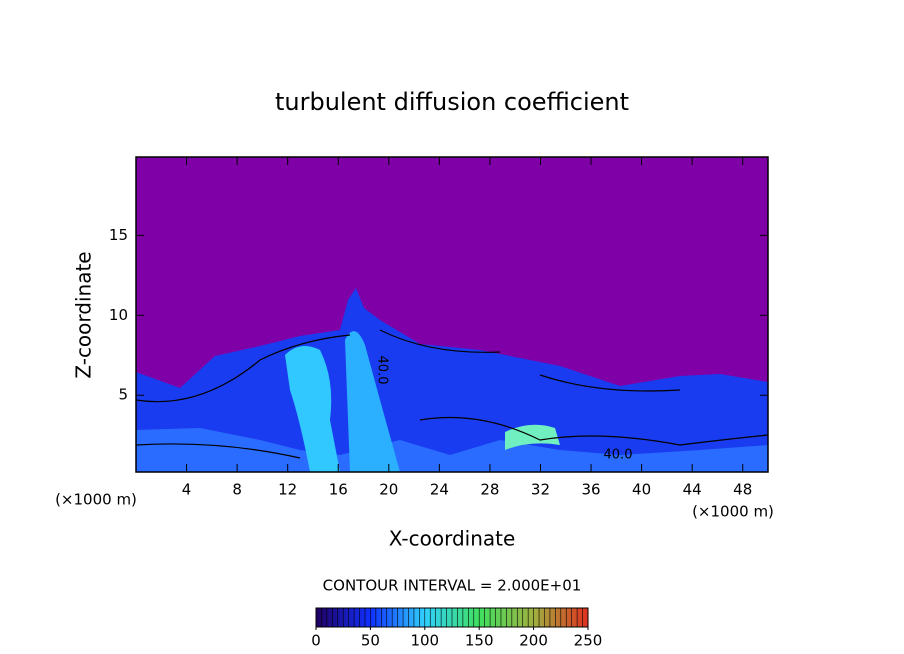 This screenshot has height=654, width=904. I want to click on colorbar-tick-label: 50, so click(370, 641).